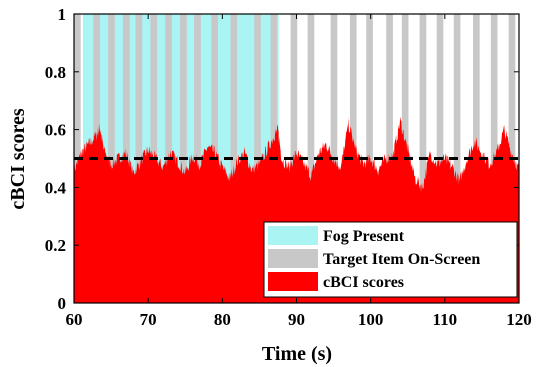 The image size is (559, 367). I want to click on x-tick-label-60: 60, so click(74, 319).